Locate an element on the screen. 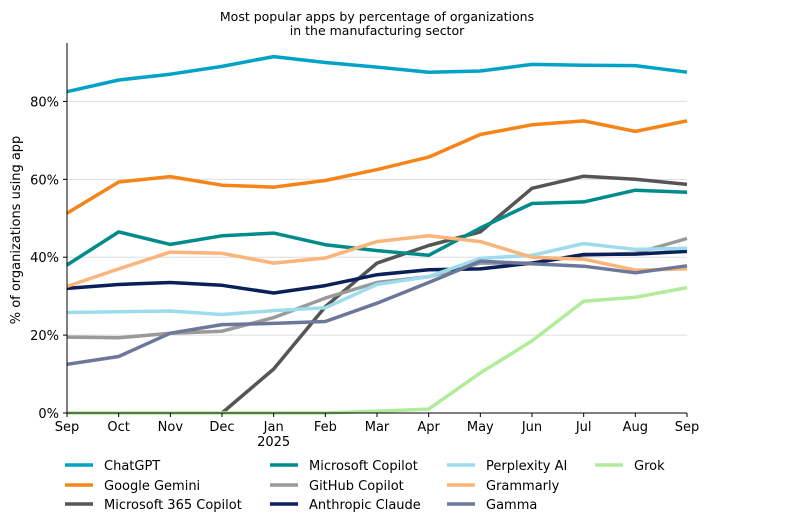 The height and width of the screenshot is (527, 800). series-line-chatgpt is located at coordinates (377, 74).